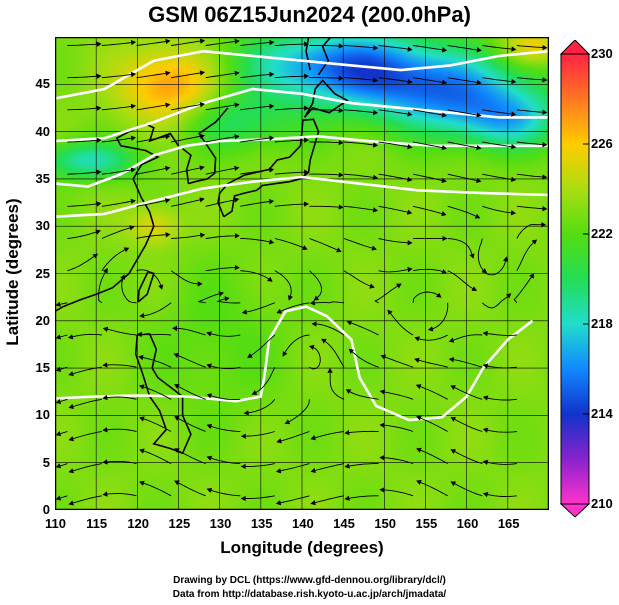 The height and width of the screenshot is (605, 619). Describe the element at coordinates (602, 53) in the screenshot. I see `colorbar-label: 230` at that location.